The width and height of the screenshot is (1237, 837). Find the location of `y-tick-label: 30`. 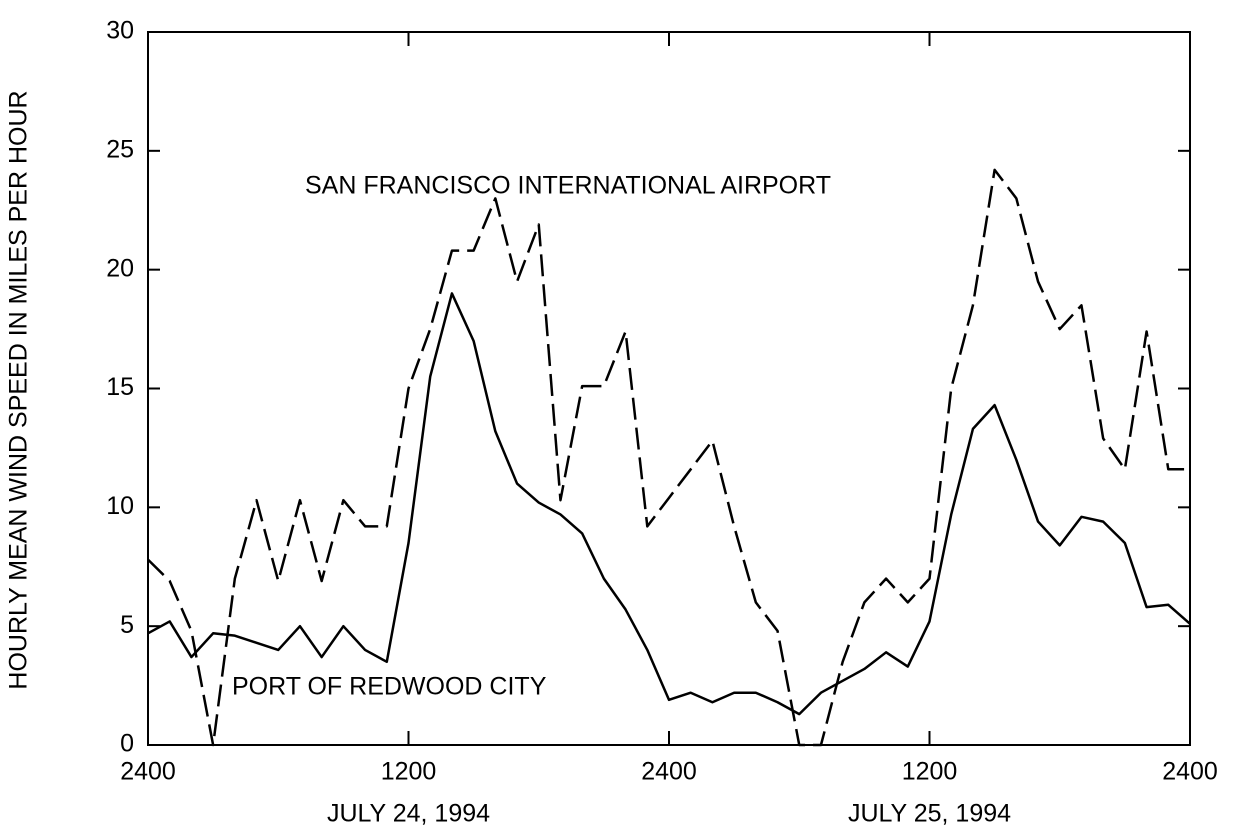

y-tick-label: 30 is located at coordinates (120, 31).